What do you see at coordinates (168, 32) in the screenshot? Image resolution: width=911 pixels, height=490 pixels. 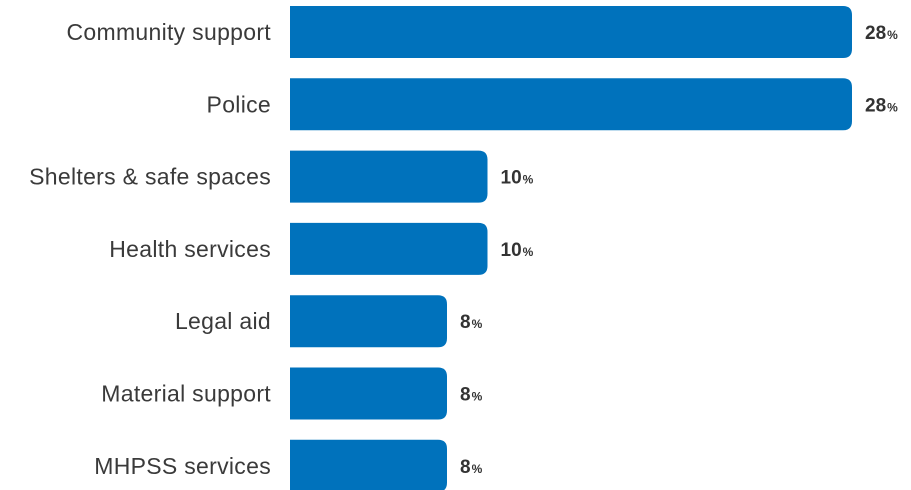 I see `category-label: Community support` at bounding box center [168, 32].